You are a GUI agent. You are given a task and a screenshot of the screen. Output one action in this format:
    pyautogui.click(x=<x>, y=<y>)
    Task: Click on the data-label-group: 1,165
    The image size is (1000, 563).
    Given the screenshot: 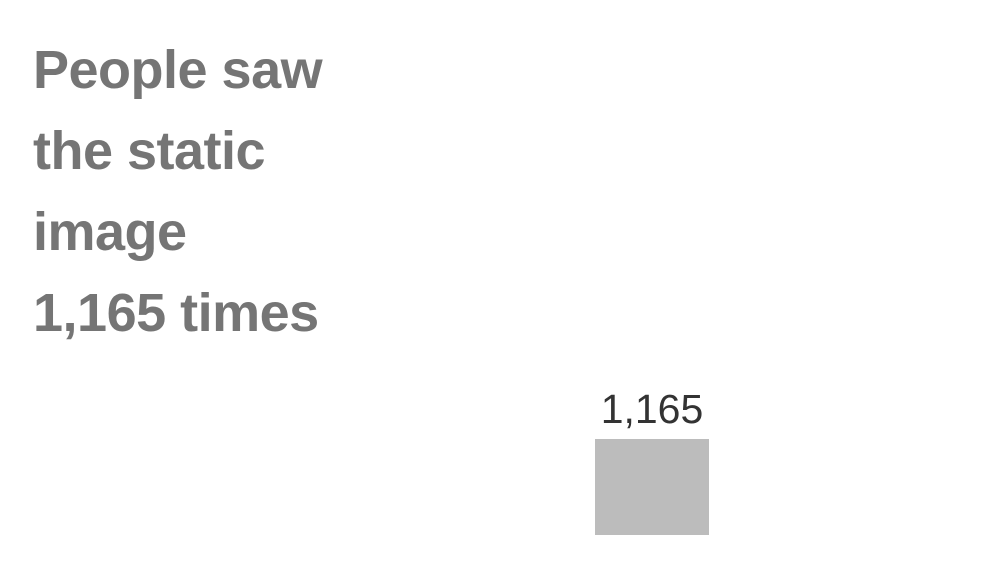 What is the action you would take?
    pyautogui.click(x=652, y=409)
    